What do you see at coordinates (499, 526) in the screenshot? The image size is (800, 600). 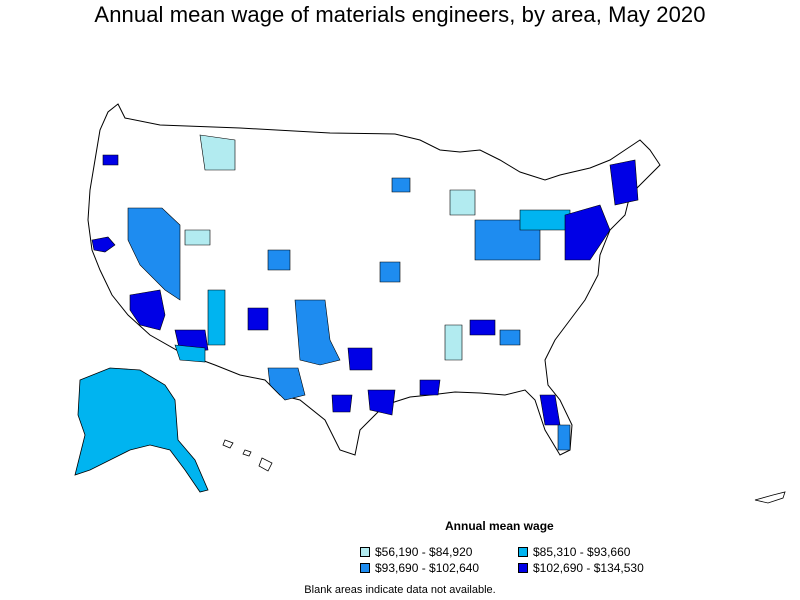 I see `legend-title: Annual mean wage` at bounding box center [499, 526].